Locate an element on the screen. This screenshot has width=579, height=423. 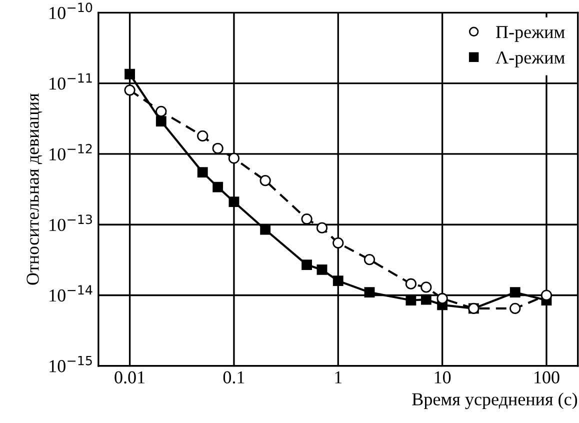
legend-label: П-режим is located at coordinates (530, 34).